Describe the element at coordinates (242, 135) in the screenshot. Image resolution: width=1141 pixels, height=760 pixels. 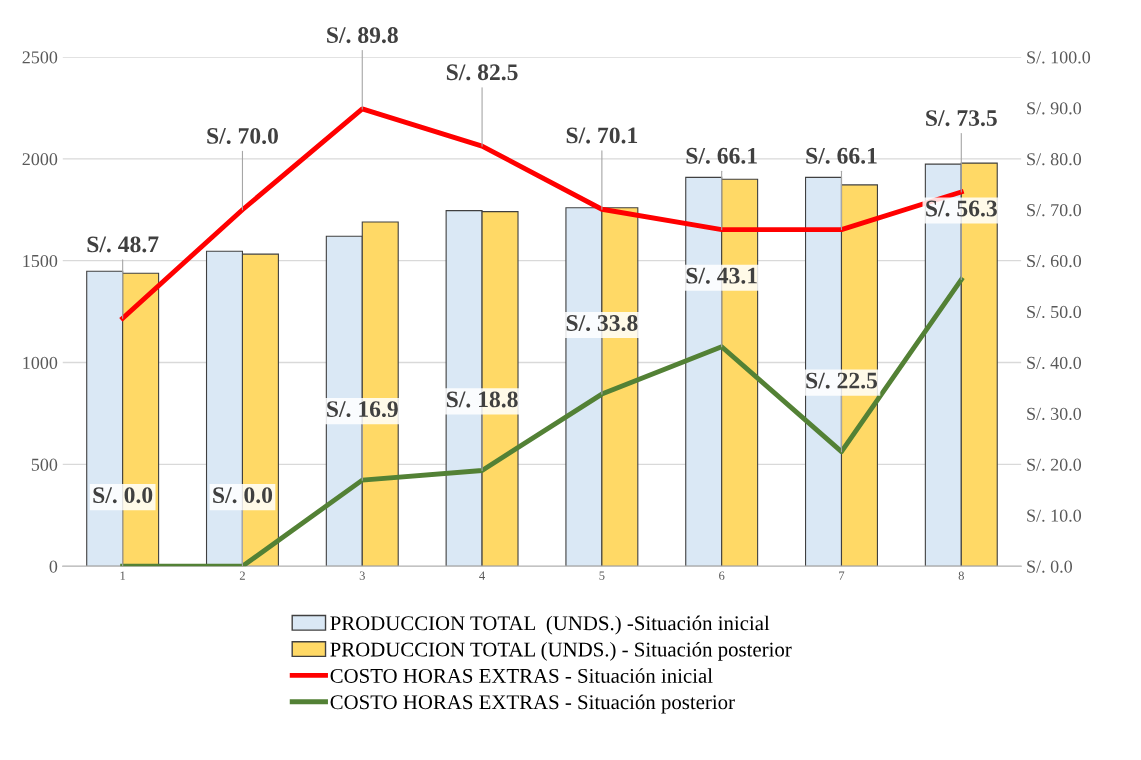
I see `data-label: S/. 70.0` at that location.